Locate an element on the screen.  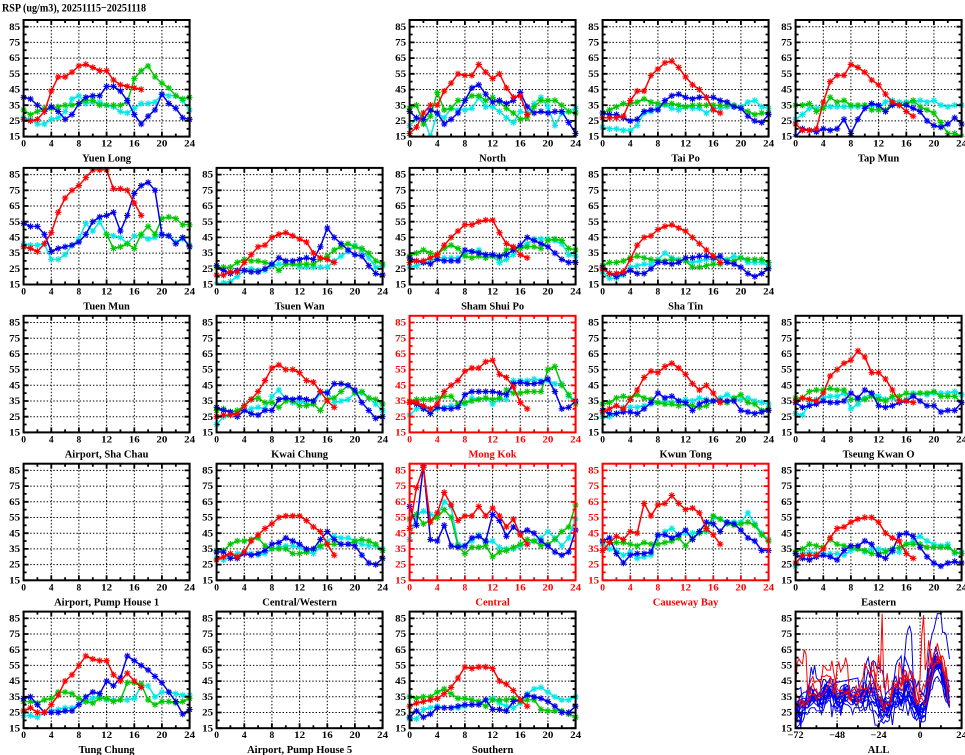
svg-text: Central/Western is located at coordinates (299, 602).